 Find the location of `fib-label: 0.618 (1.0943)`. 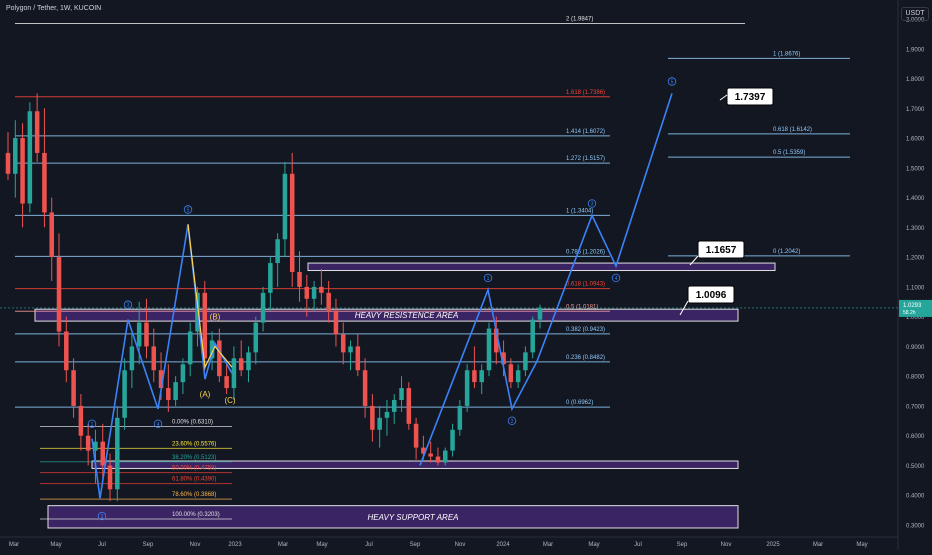

fib-label: 0.618 (1.0943) is located at coordinates (585, 285).